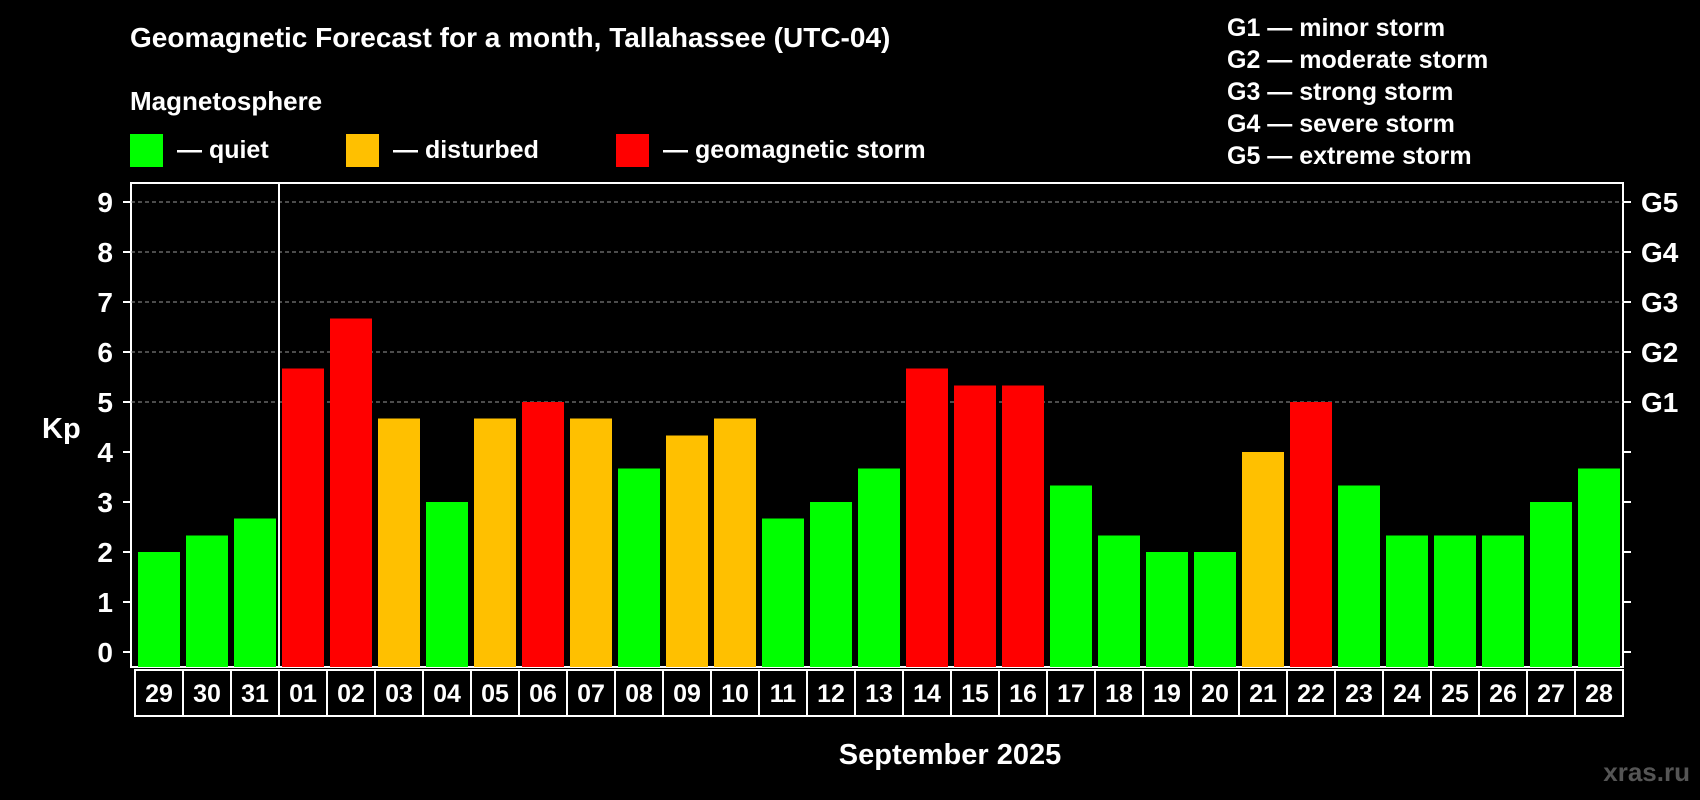 Image resolution: width=1700 pixels, height=800 pixels. Describe the element at coordinates (1358, 60) in the screenshot. I see `scale-g2: G2 — moderate storm` at that location.